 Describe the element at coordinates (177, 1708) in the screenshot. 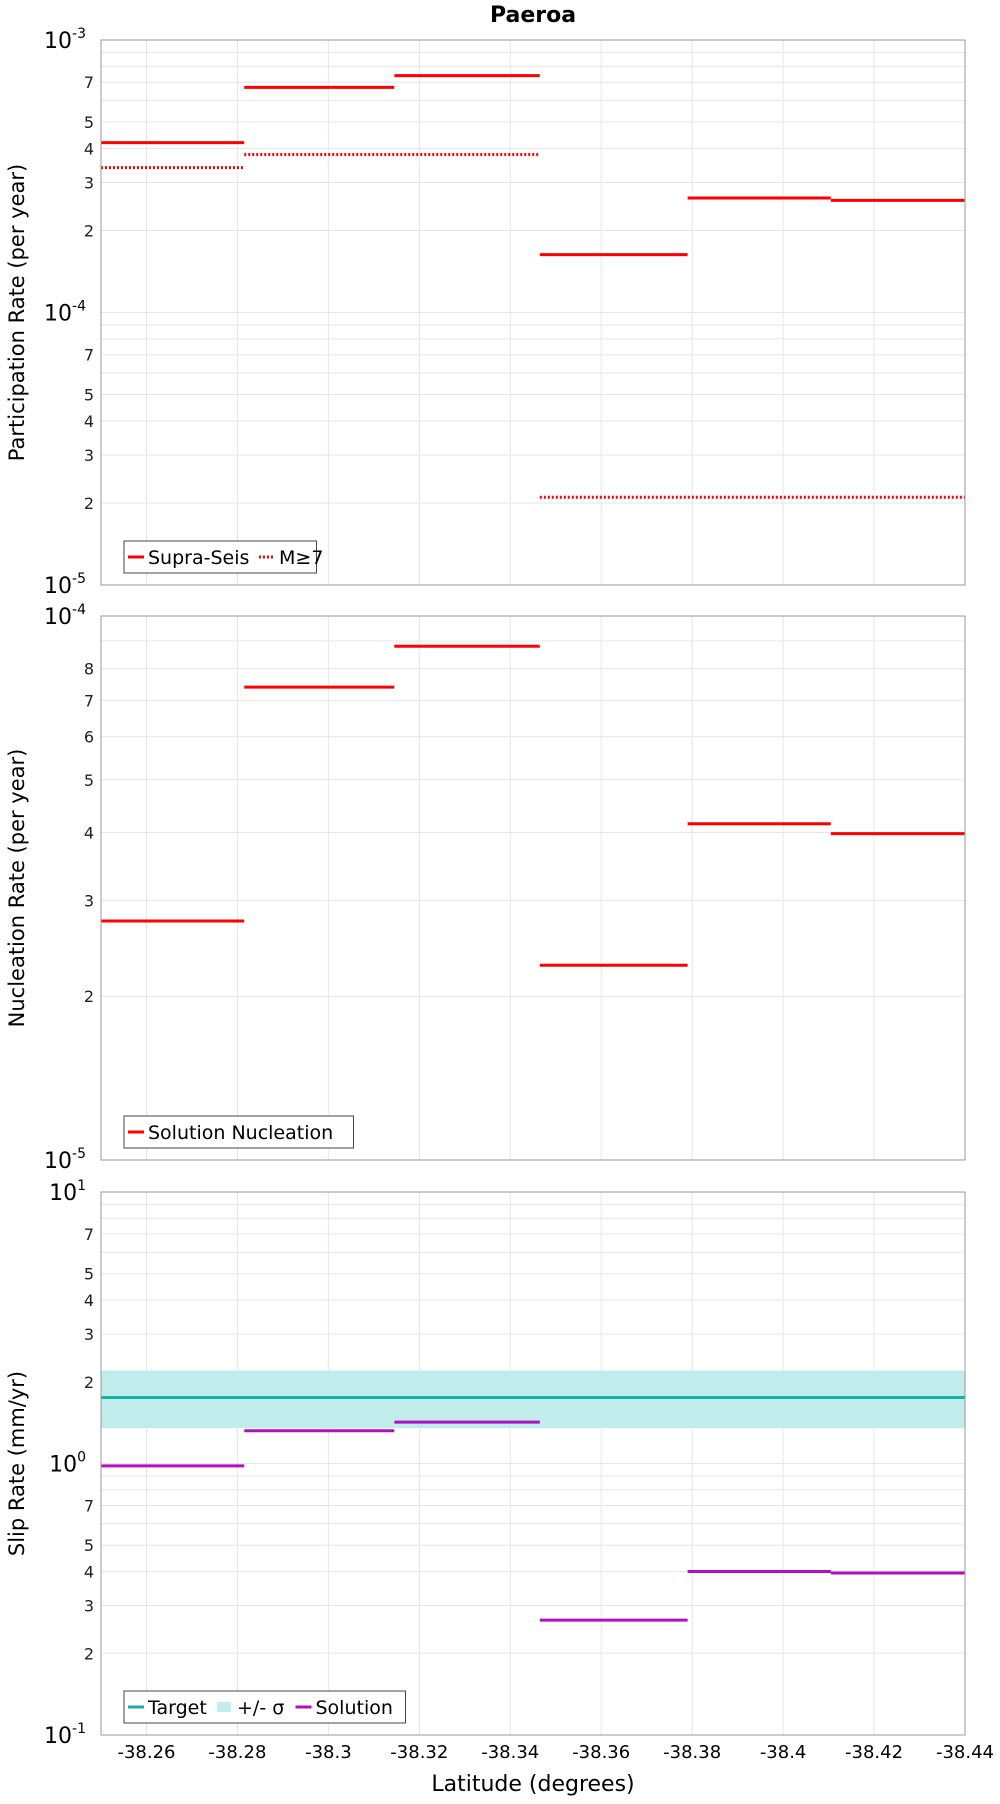

I see `legend-label: Target` at that location.